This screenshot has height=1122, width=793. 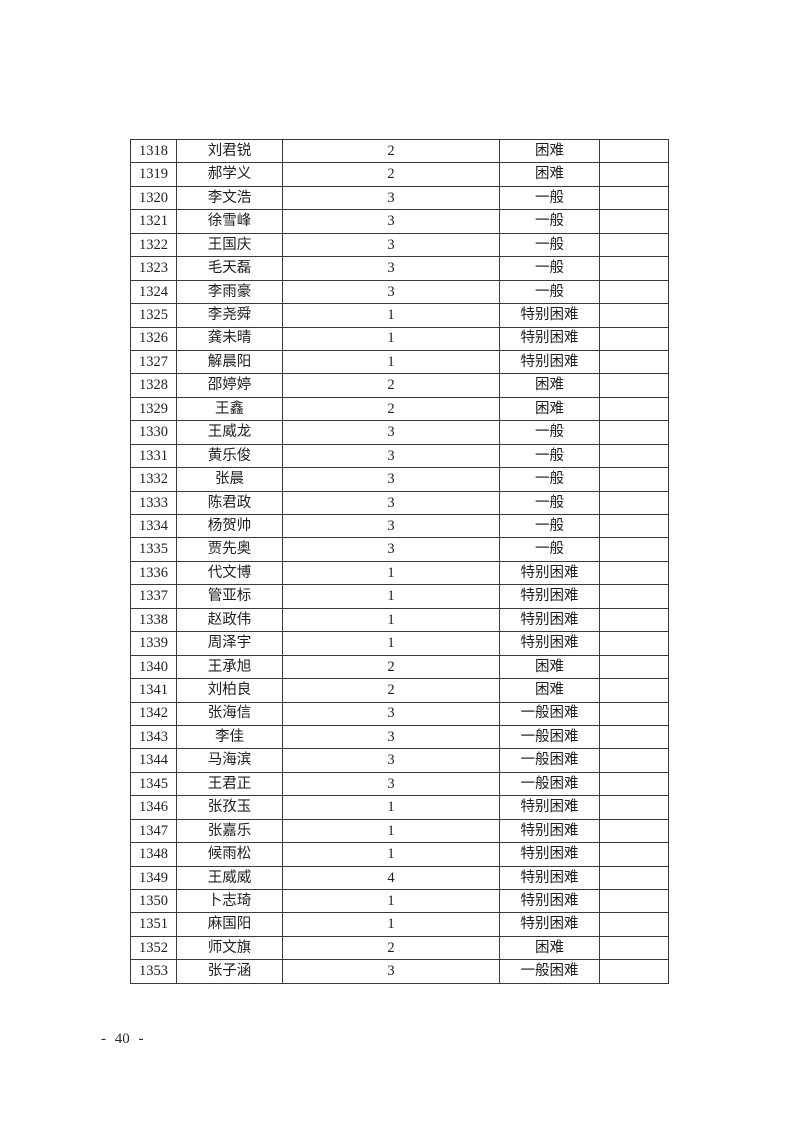 I want to click on cell-id: 1329, so click(x=153, y=409).